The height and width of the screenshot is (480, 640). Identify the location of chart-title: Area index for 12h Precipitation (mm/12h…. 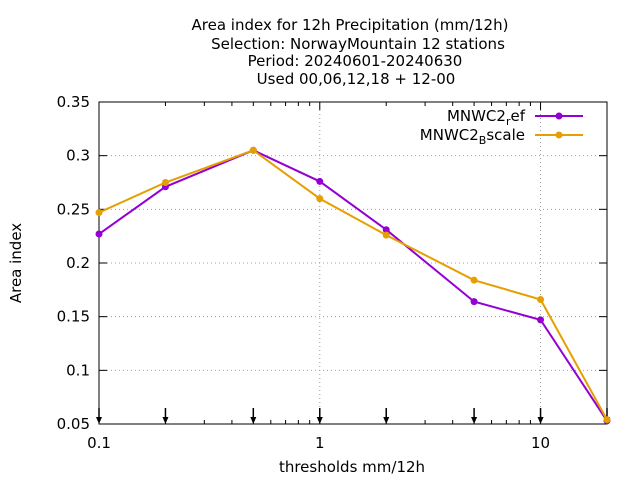
(350, 52).